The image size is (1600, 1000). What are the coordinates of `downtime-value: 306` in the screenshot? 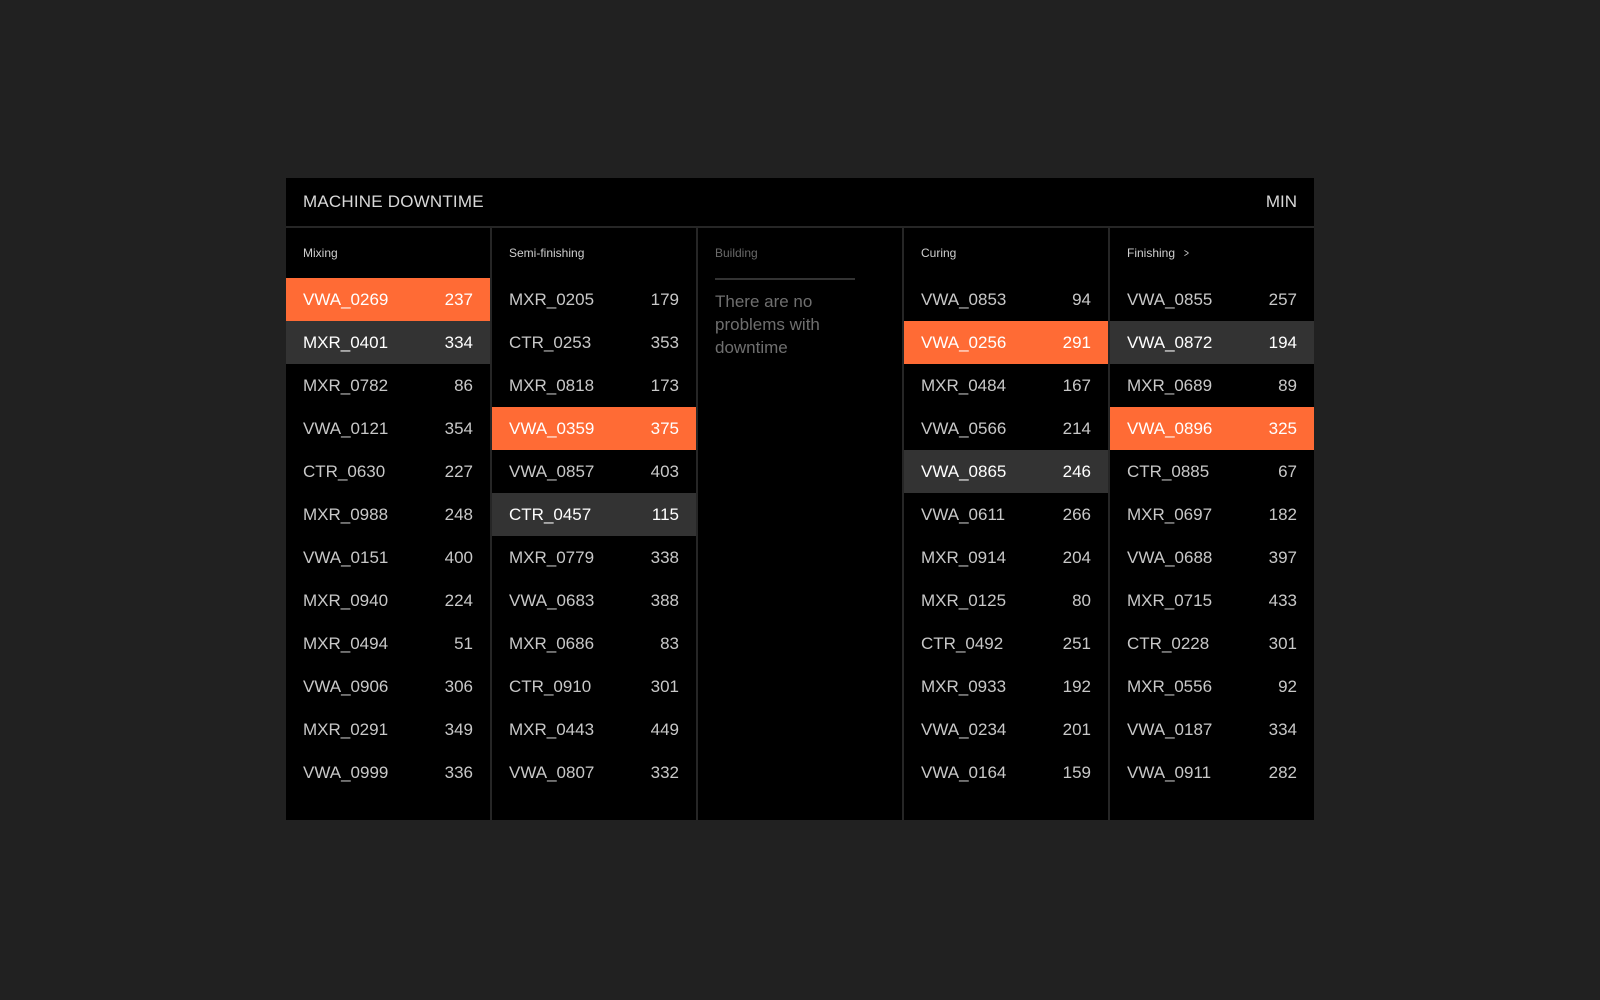 It's located at (458, 686).